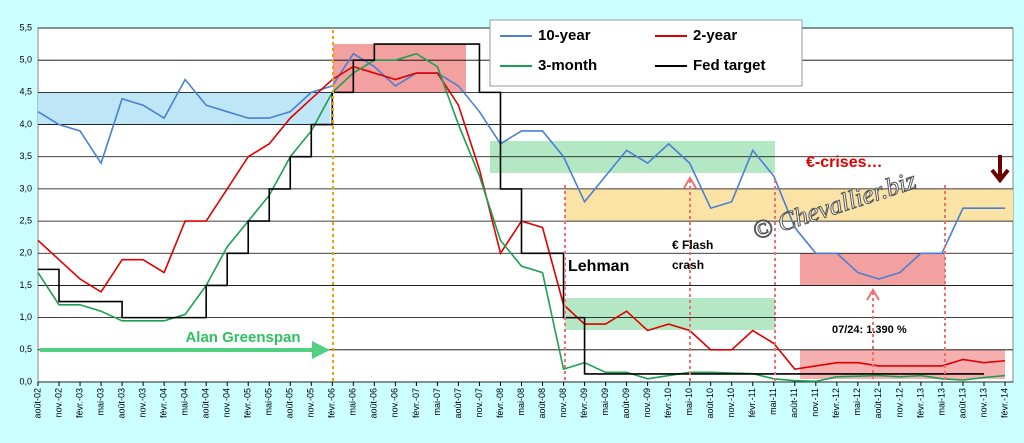 This screenshot has height=443, width=1024. I want to click on y-tick-label: 3,5, so click(25, 156).